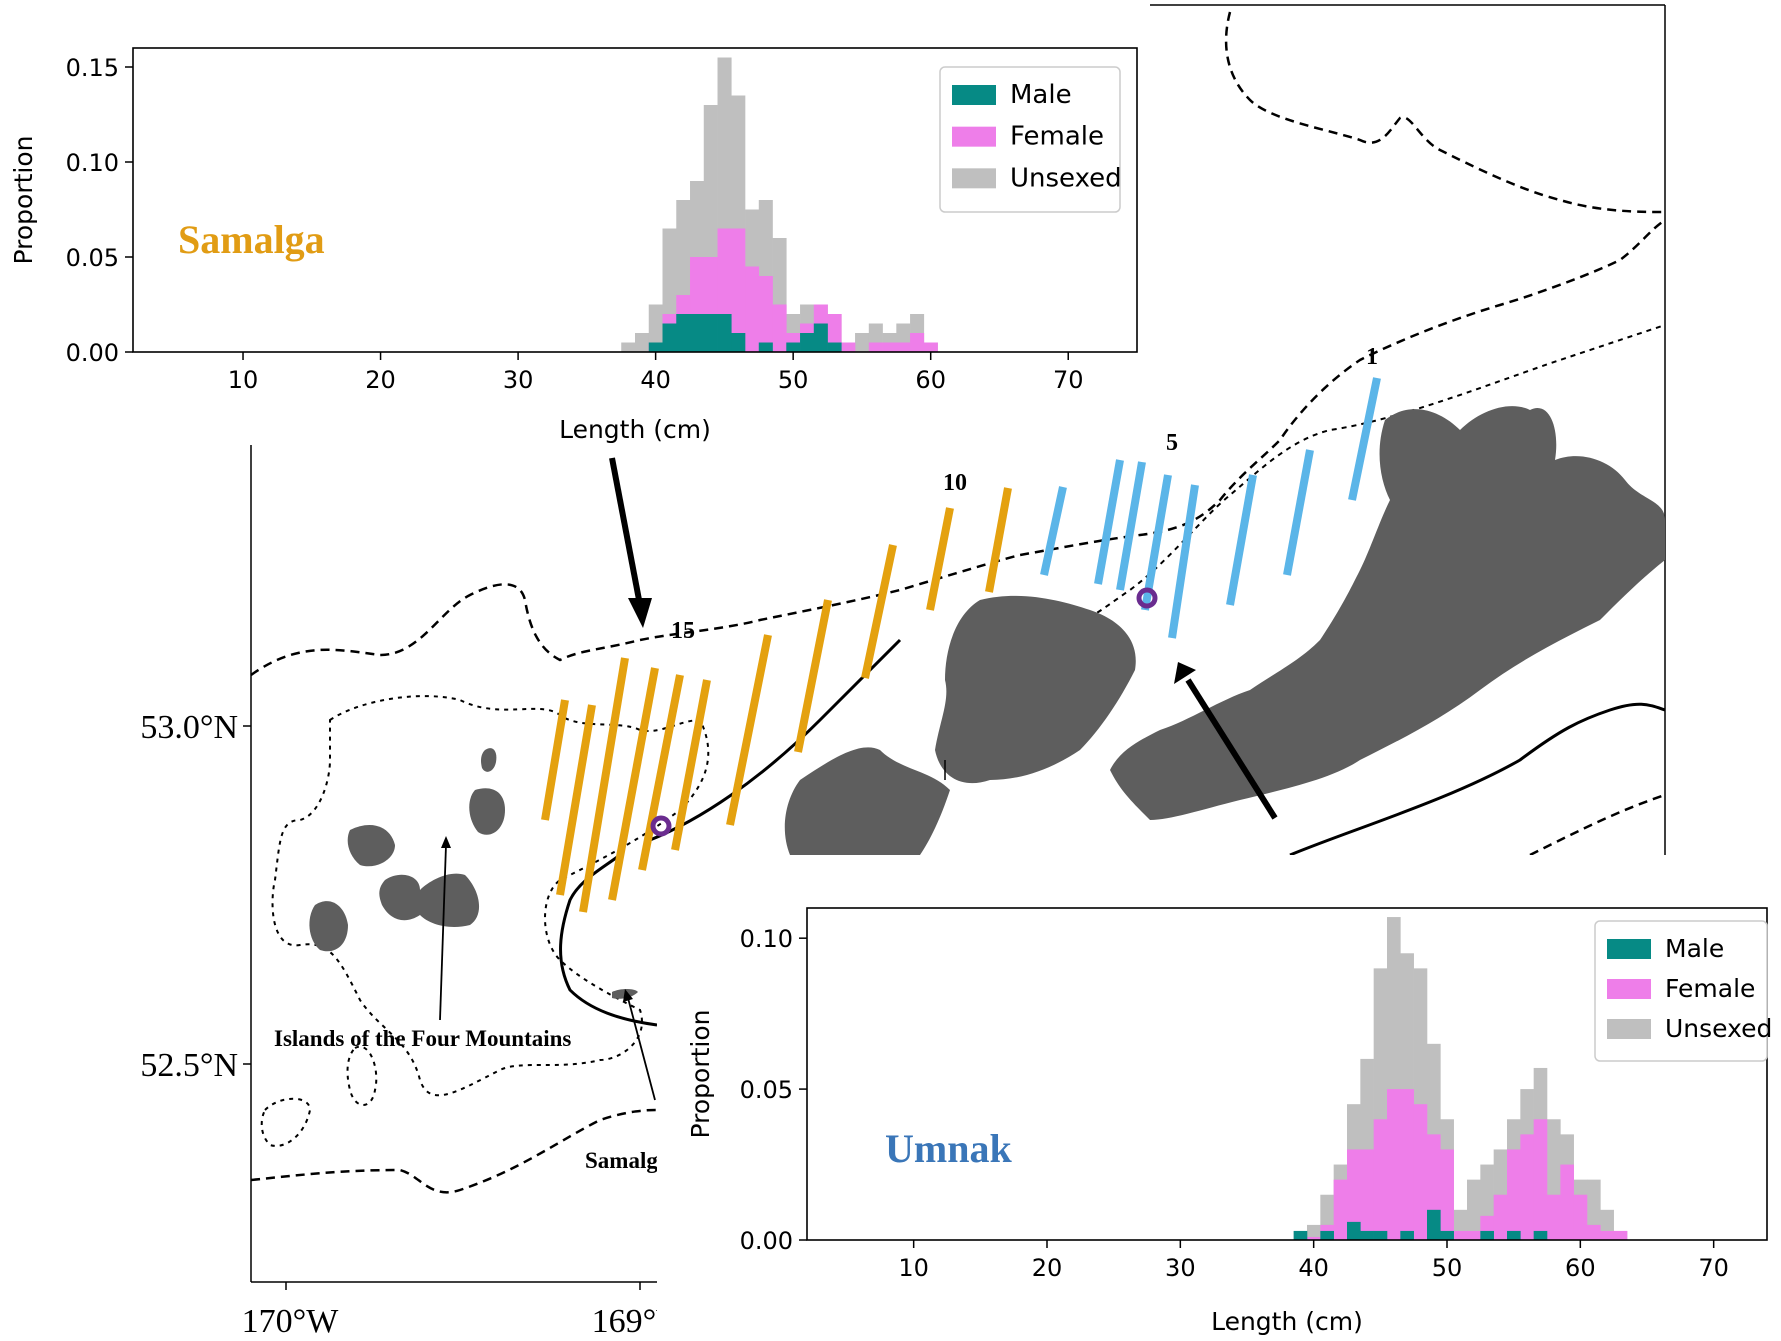 This screenshot has width=1781, height=1341. I want to click on depth-contour-inner, so click(1362, 474).